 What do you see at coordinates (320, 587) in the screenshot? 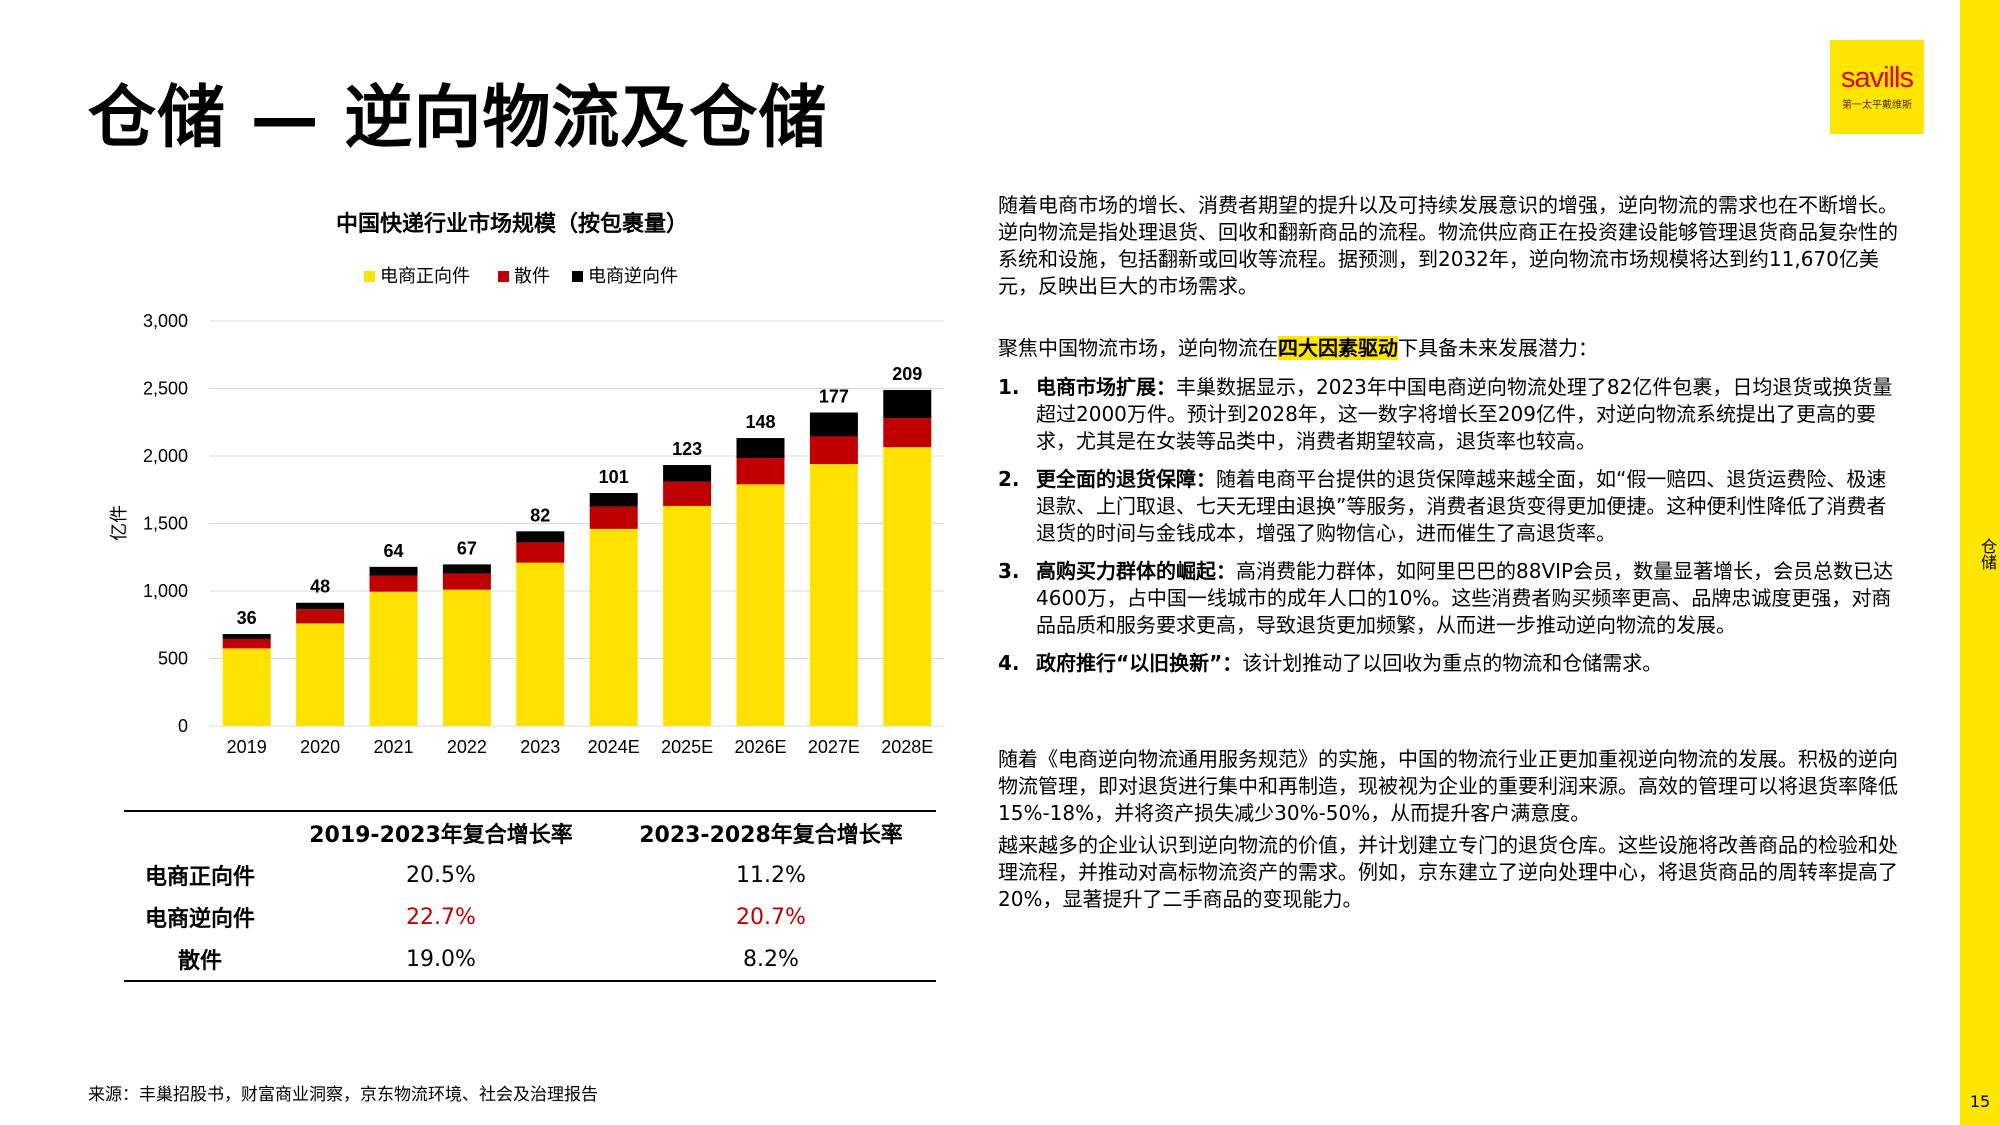
I see `bar-total-label: 48` at bounding box center [320, 587].